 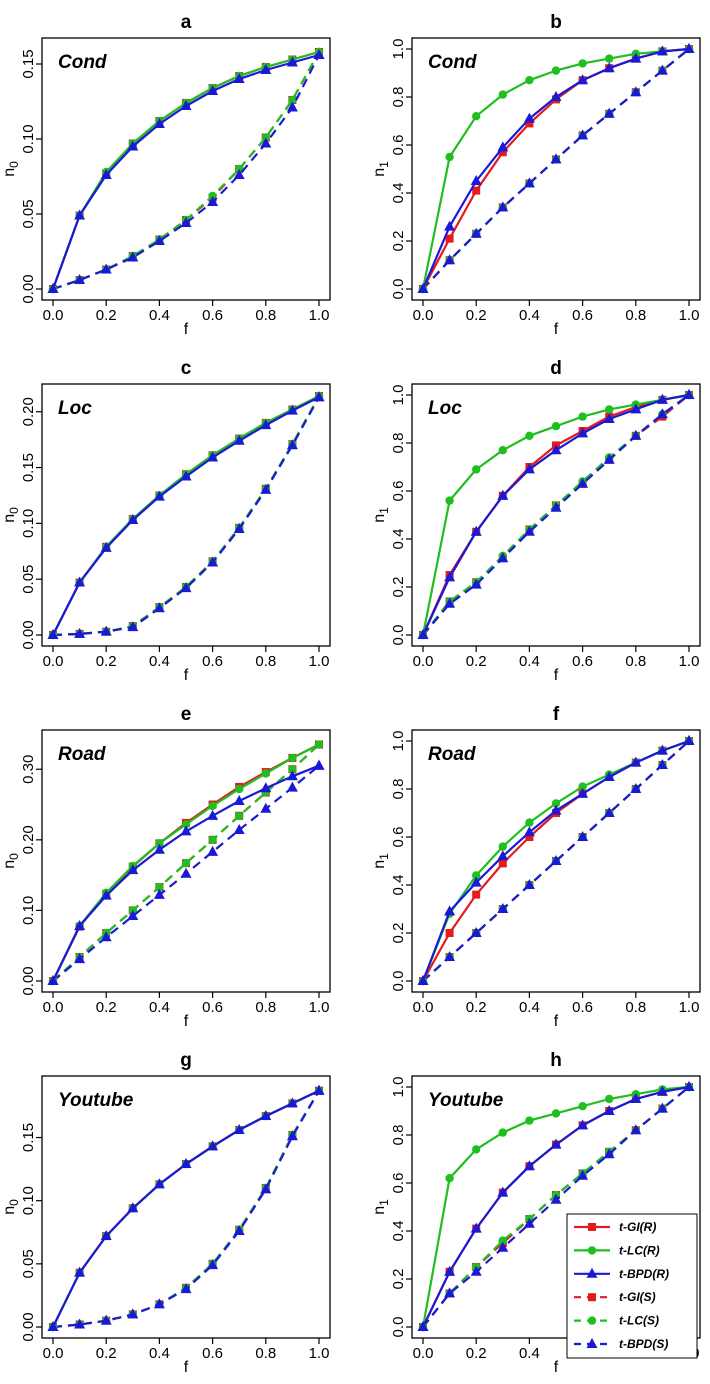 I want to click on x-tick-label: 0.6, so click(x=582, y=661).